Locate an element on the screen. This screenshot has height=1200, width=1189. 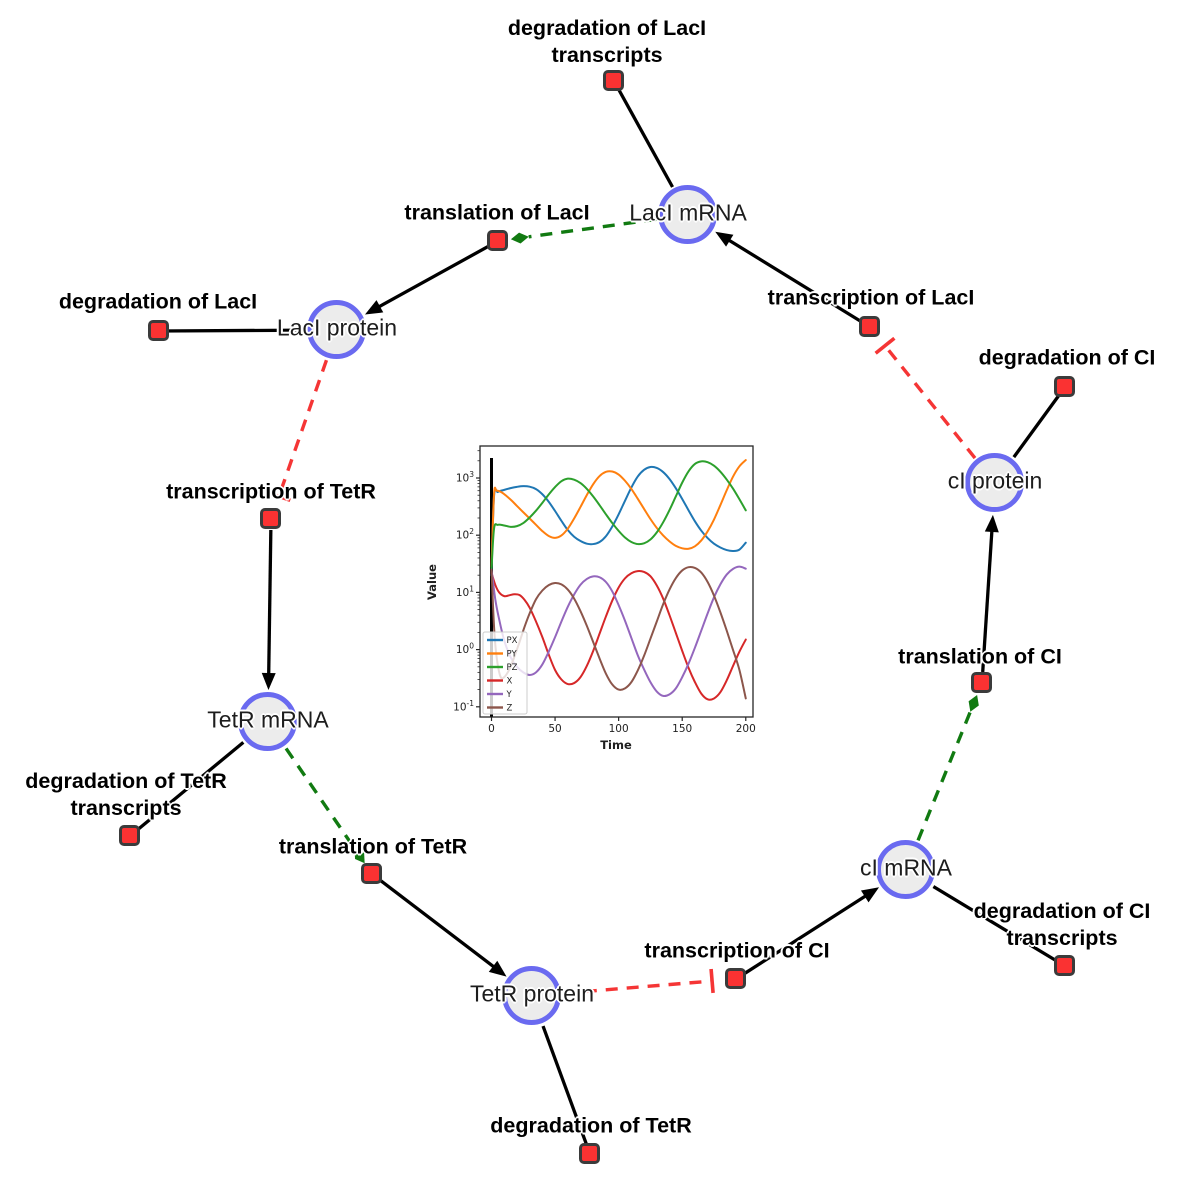
species-node-laci-protein is located at coordinates (336, 329).